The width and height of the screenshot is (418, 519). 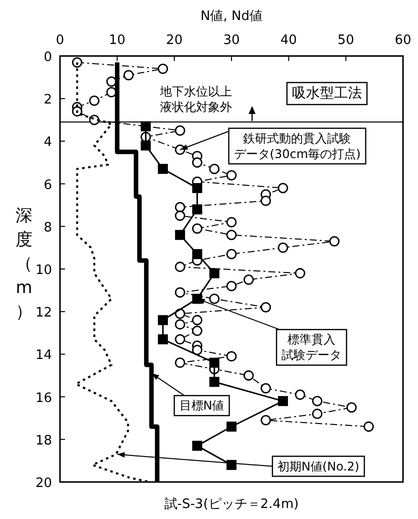 I want to click on annotation: 地下水位以上液状化対象外, so click(x=195, y=99).